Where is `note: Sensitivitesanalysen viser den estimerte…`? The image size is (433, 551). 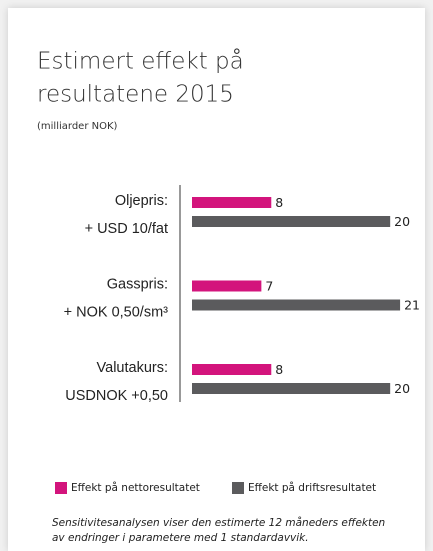 note: Sensitivitesanalysen viser den estimerte… is located at coordinates (218, 522).